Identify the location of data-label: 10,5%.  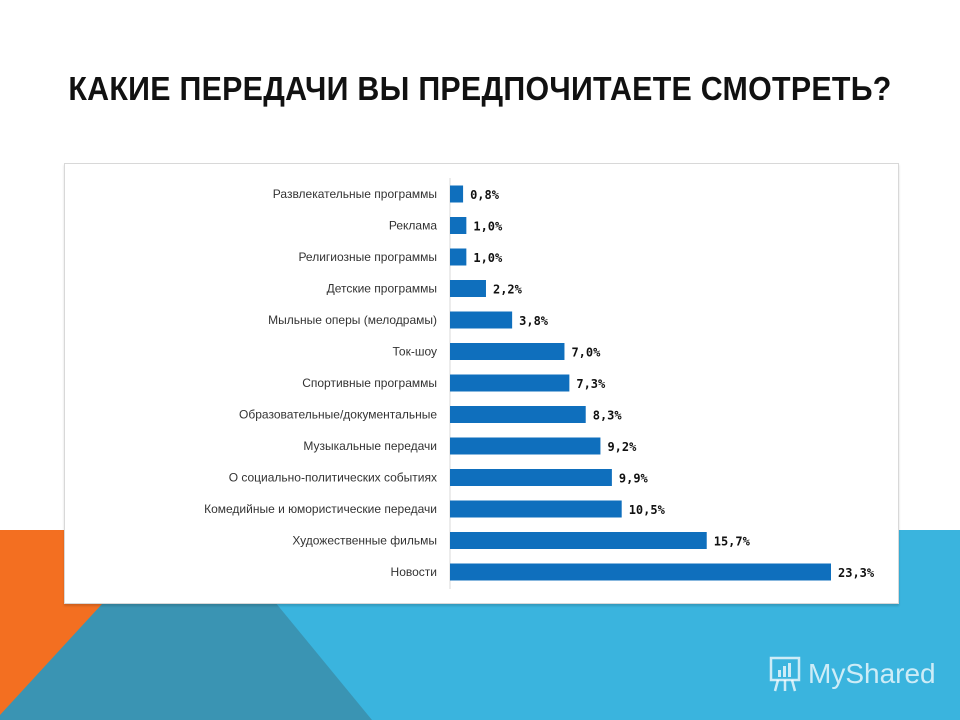
(647, 510).